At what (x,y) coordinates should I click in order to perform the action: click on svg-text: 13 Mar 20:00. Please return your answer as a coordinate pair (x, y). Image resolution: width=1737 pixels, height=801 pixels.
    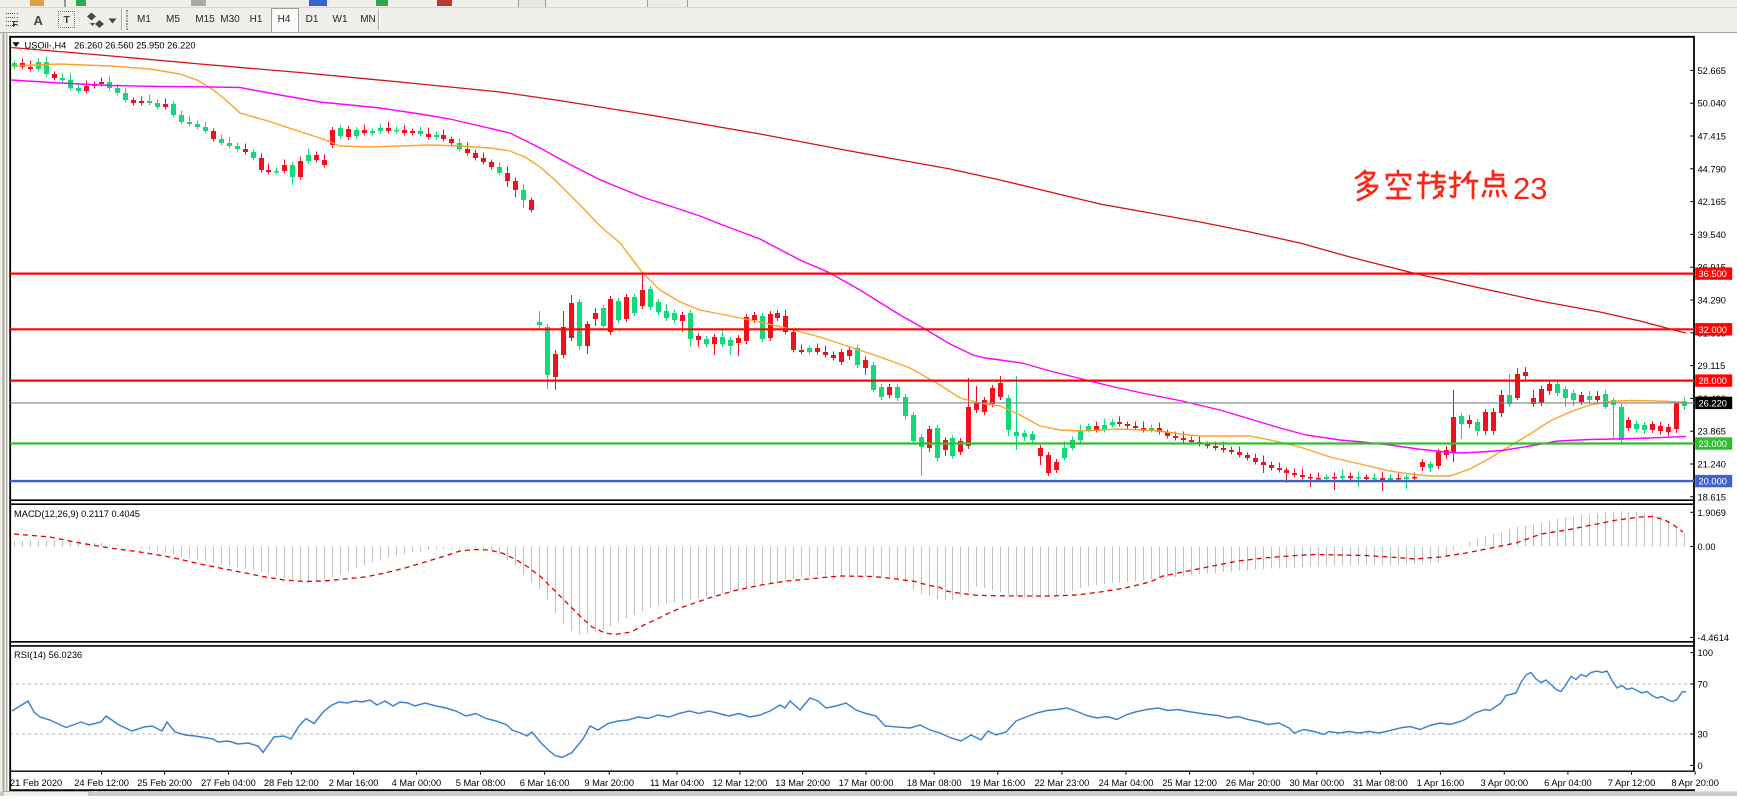
    Looking at the image, I should click on (802, 783).